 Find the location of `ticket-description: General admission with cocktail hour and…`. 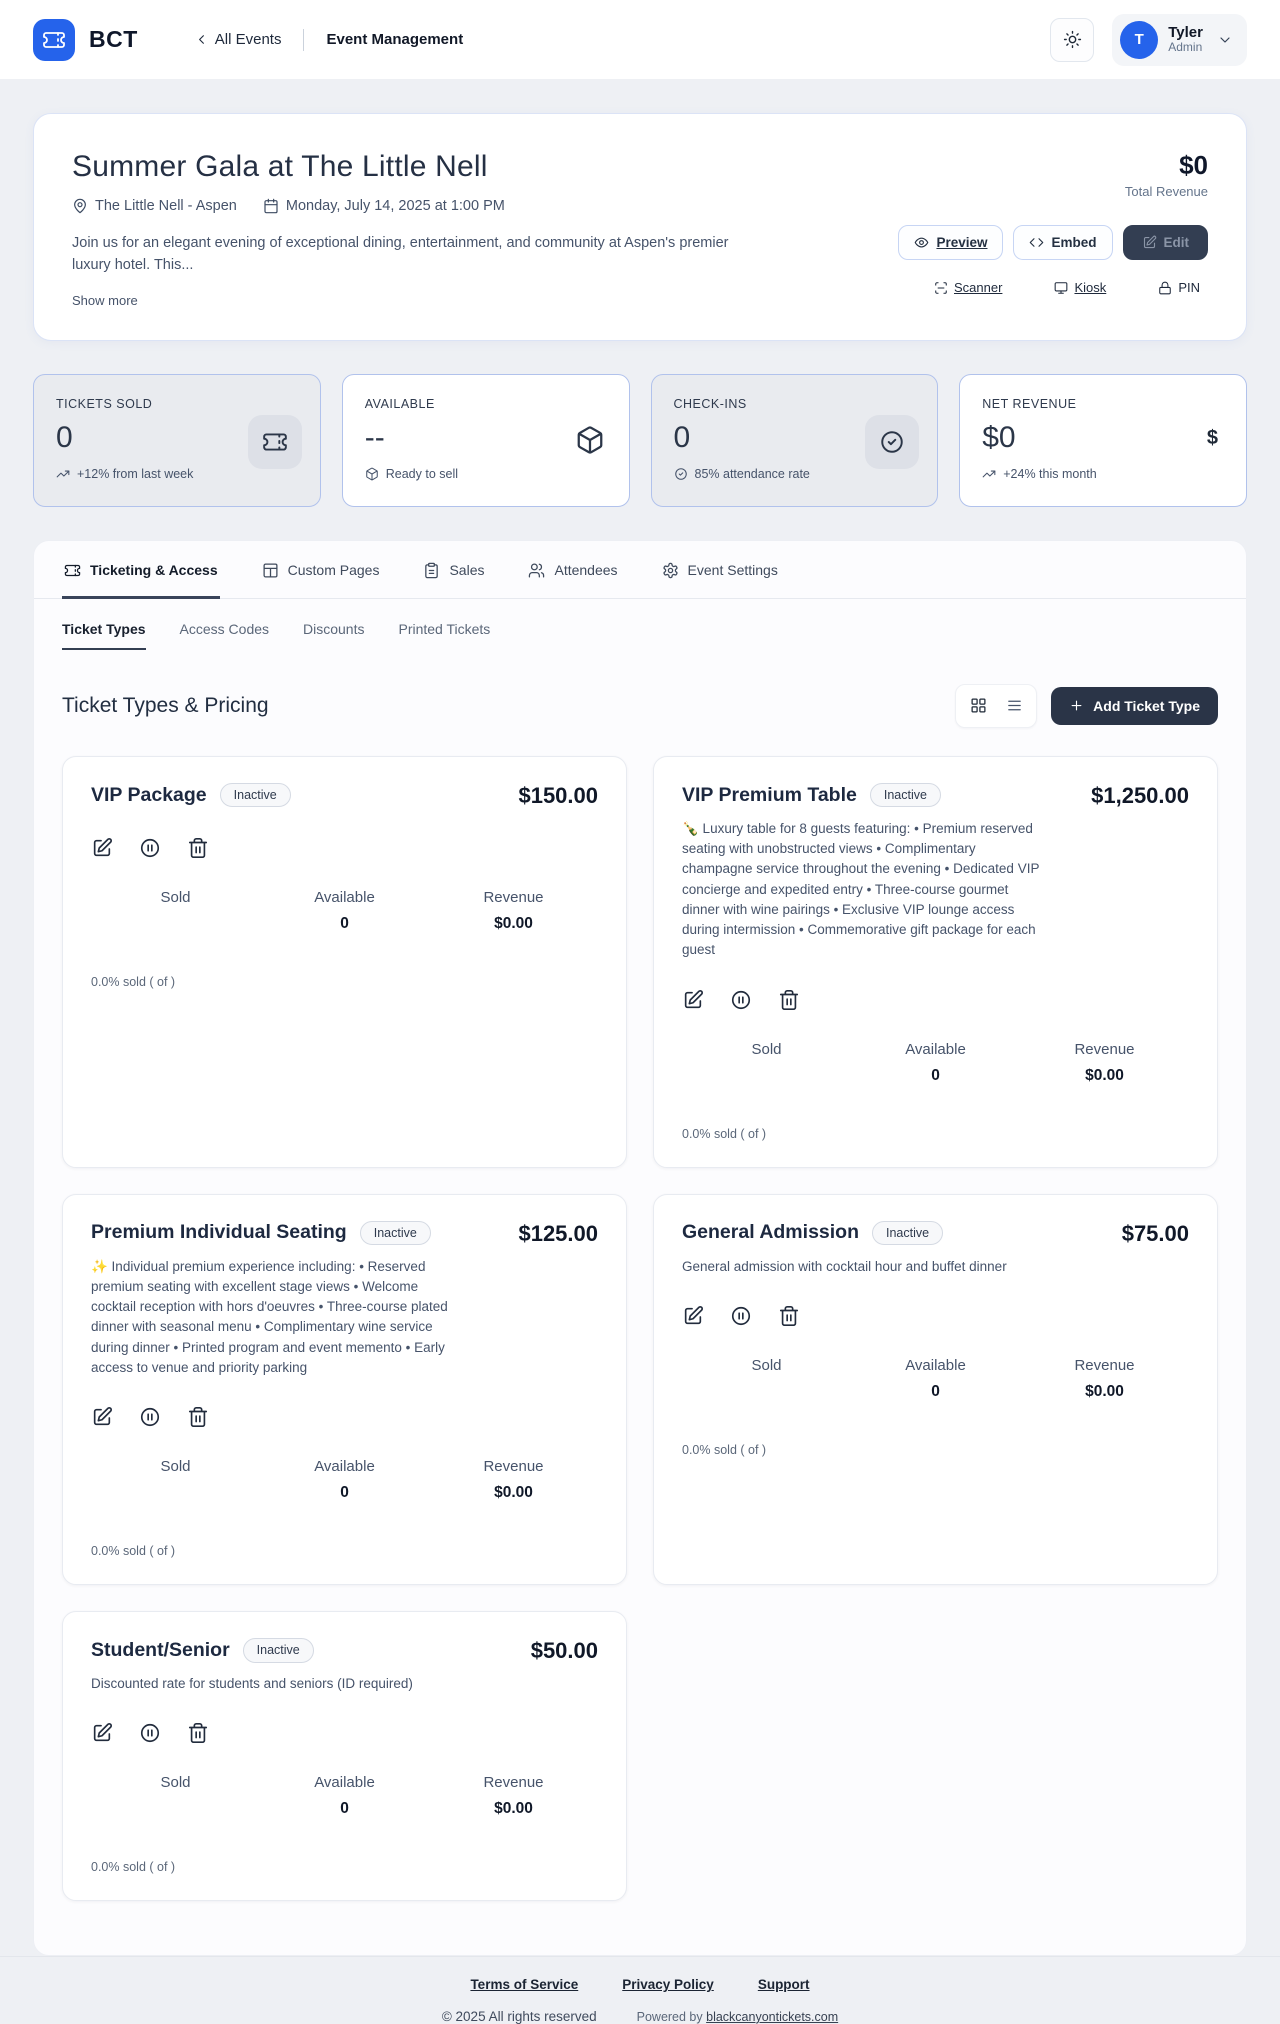

ticket-description: General admission with cocktail hour and… is located at coordinates (844, 1266).